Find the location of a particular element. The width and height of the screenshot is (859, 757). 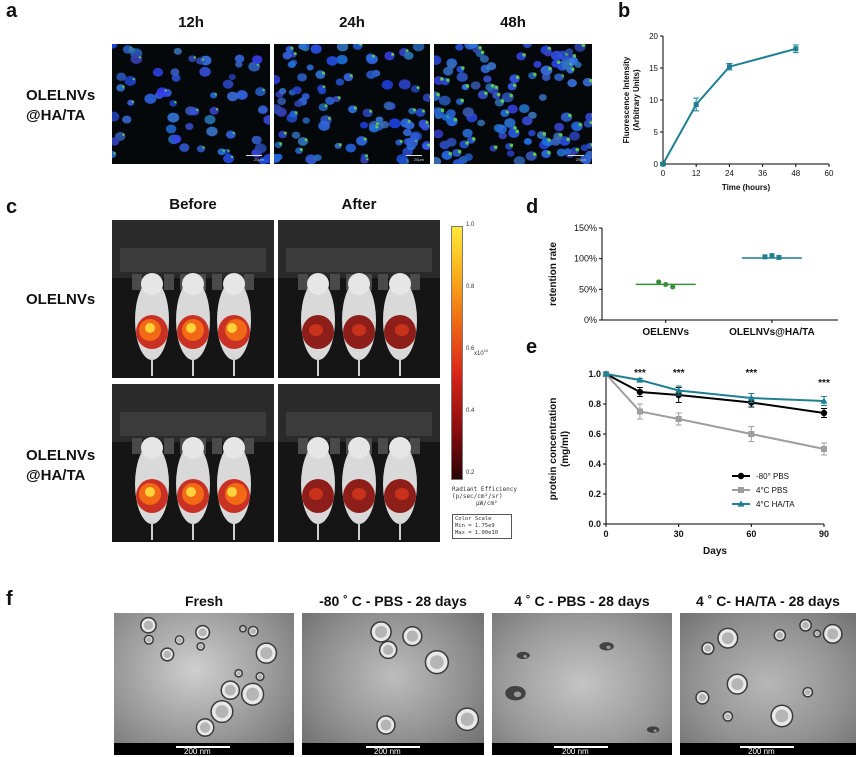

x-tick-label: 30 is located at coordinates (679, 534).